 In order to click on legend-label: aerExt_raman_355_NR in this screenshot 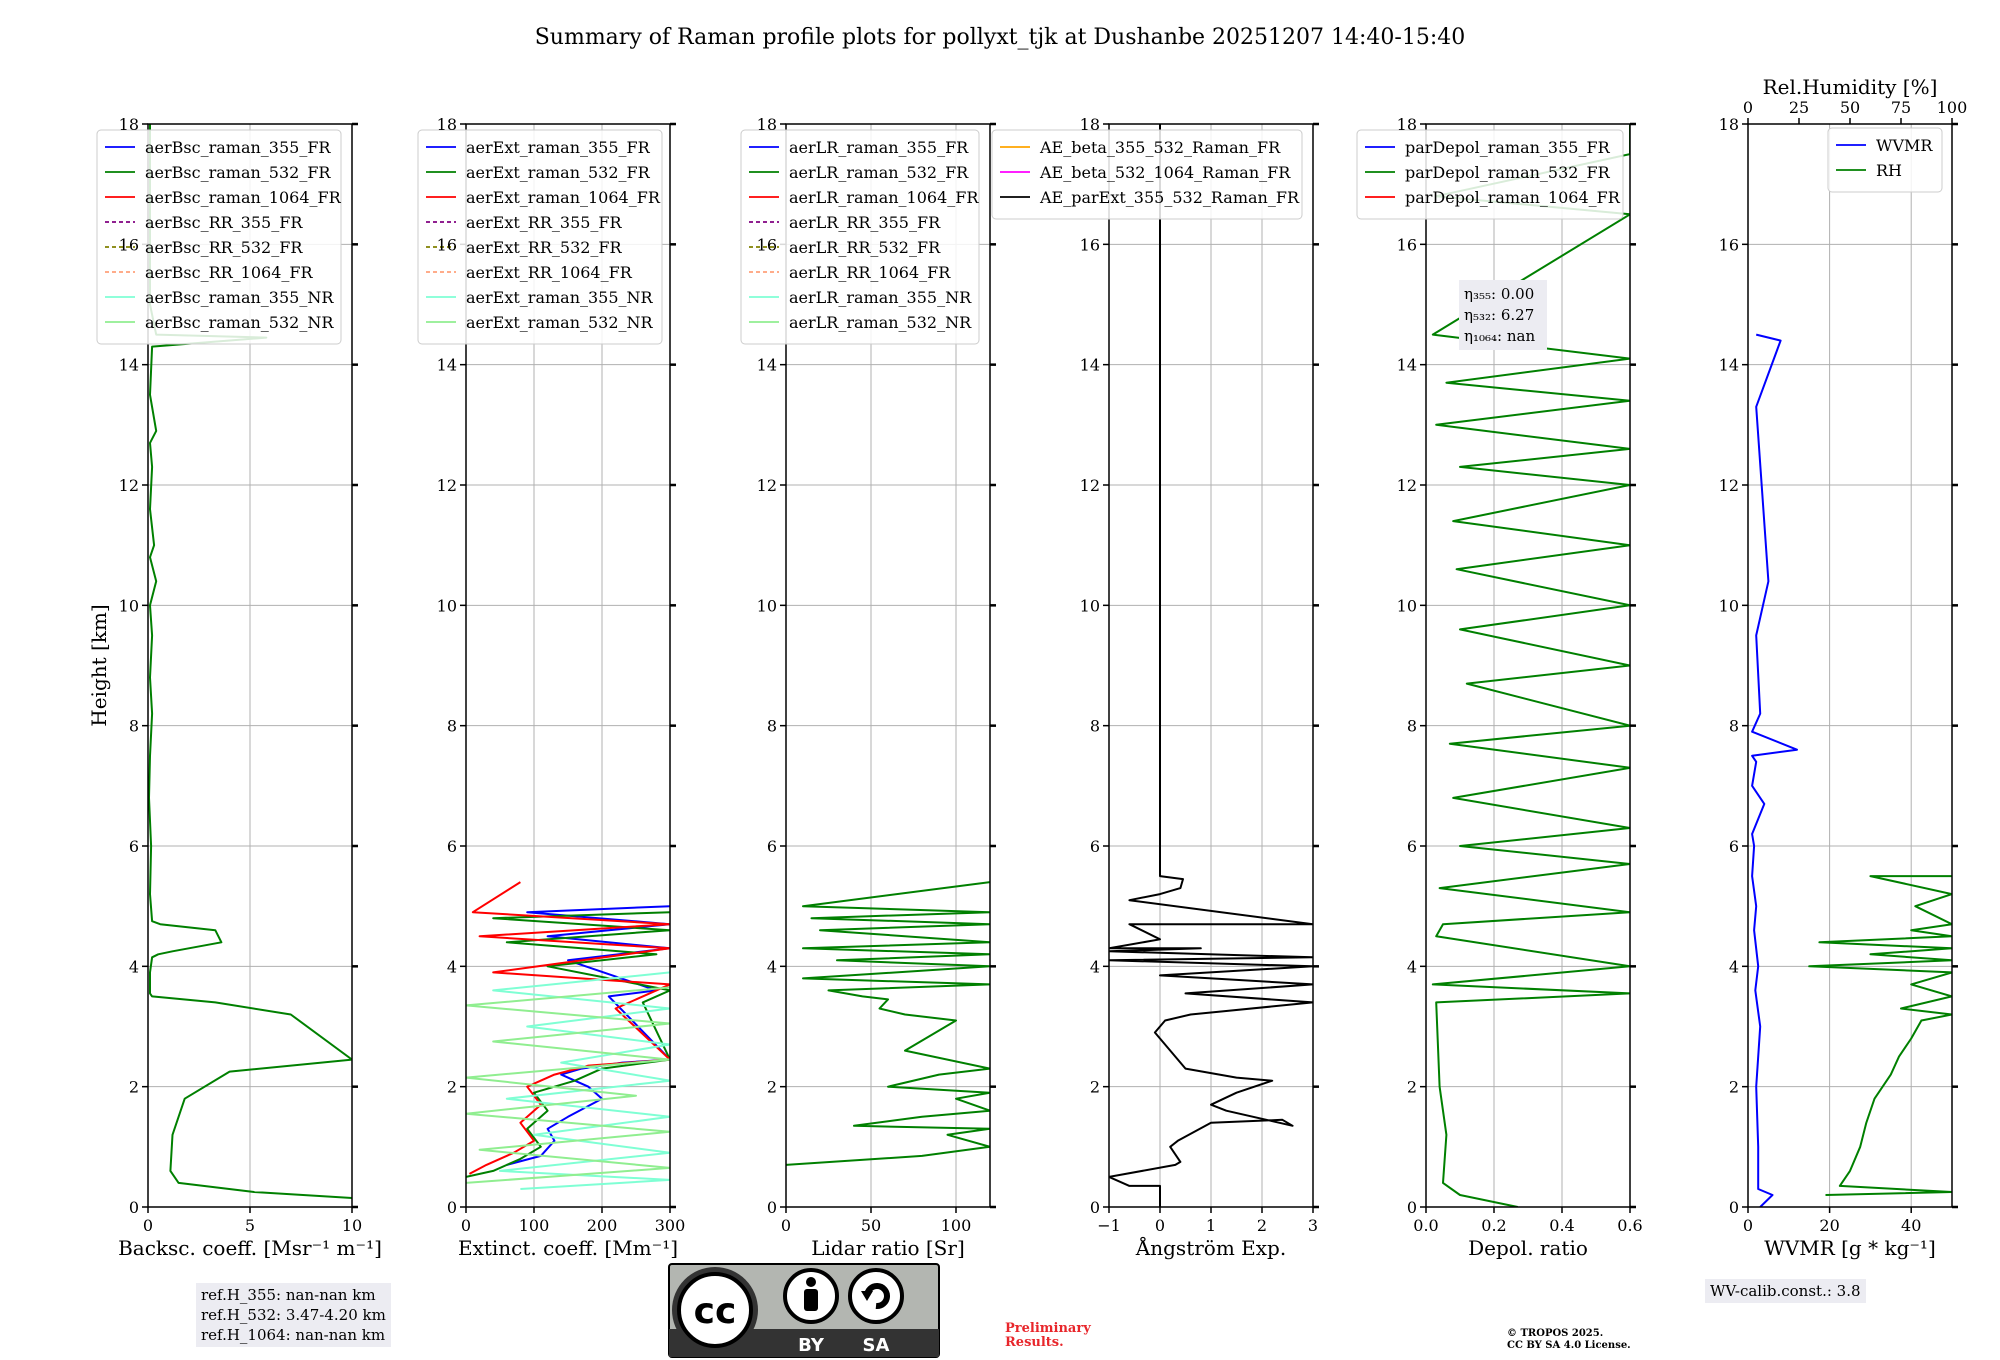, I will do `click(560, 297)`.